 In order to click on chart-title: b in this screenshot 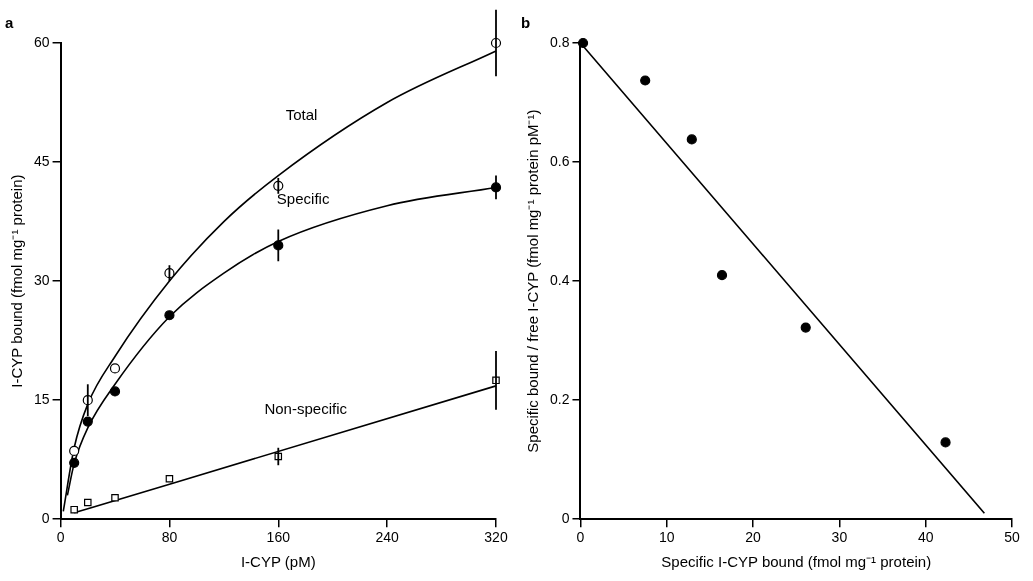, I will do `click(526, 23)`.